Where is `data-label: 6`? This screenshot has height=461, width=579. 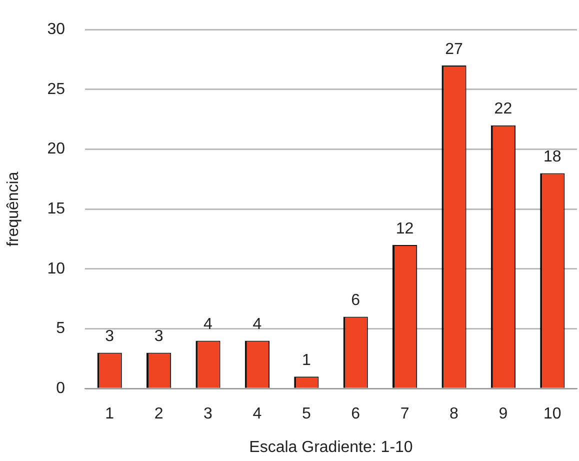 data-label: 6 is located at coordinates (355, 301).